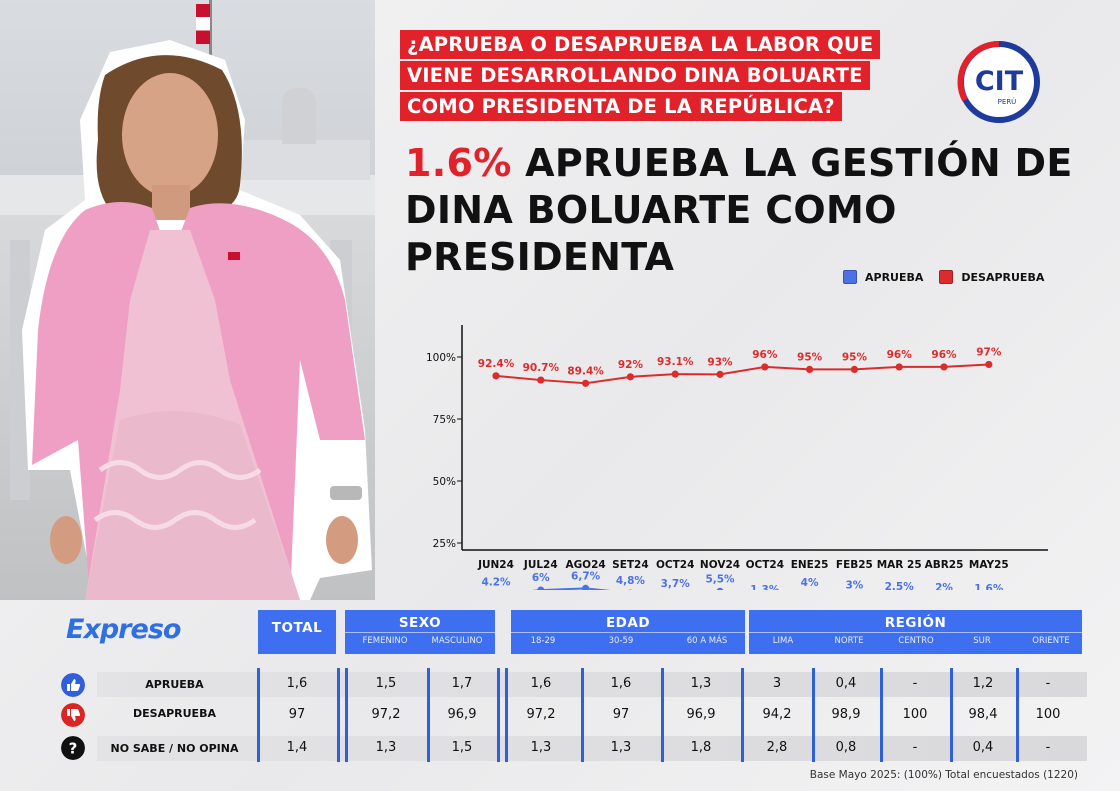  I want to click on thumbs-down-icon, so click(73, 715).